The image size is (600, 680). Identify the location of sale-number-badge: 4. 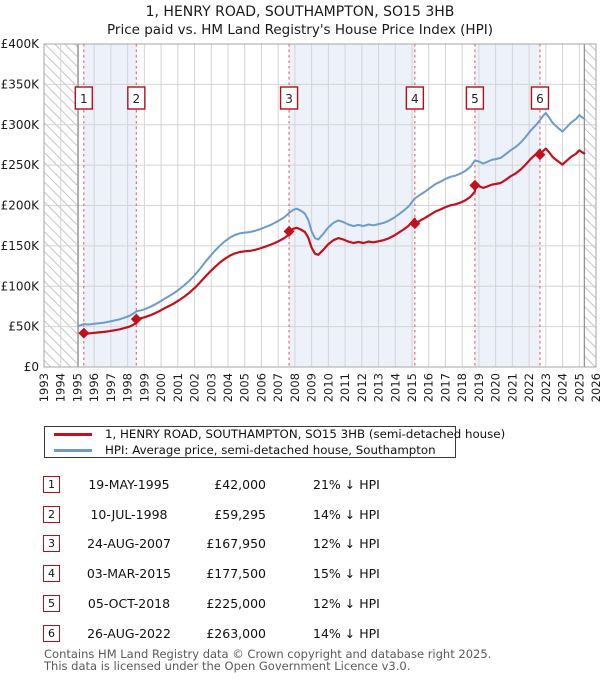
(51, 574).